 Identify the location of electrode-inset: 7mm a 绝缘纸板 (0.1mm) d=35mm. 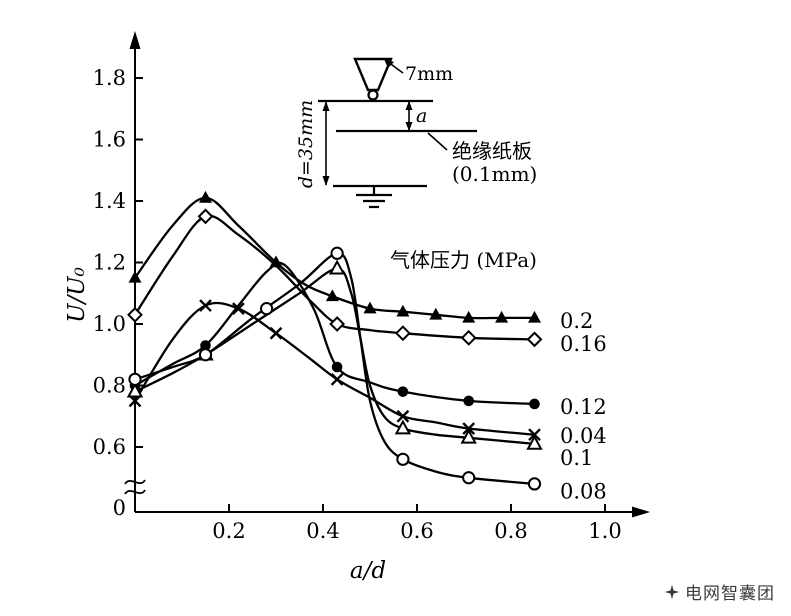
(416, 133).